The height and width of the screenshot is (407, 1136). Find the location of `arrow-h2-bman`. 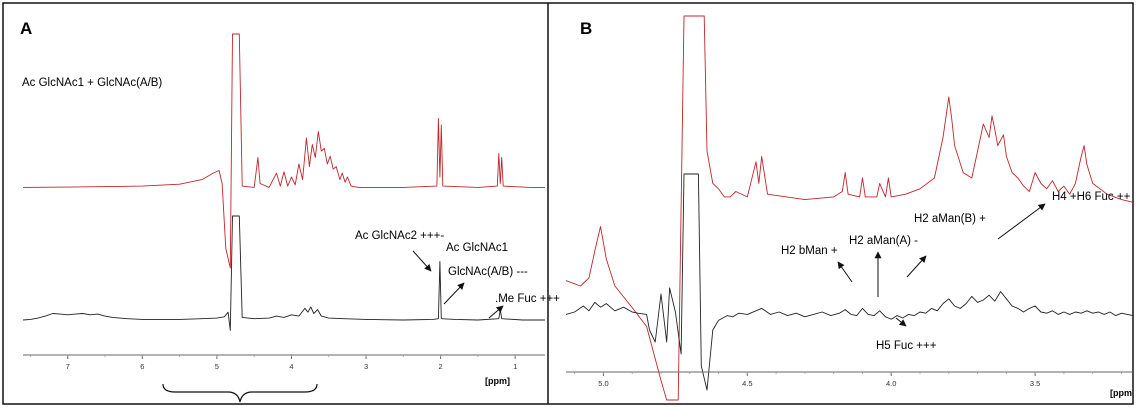

arrow-h2-bman is located at coordinates (845, 272).